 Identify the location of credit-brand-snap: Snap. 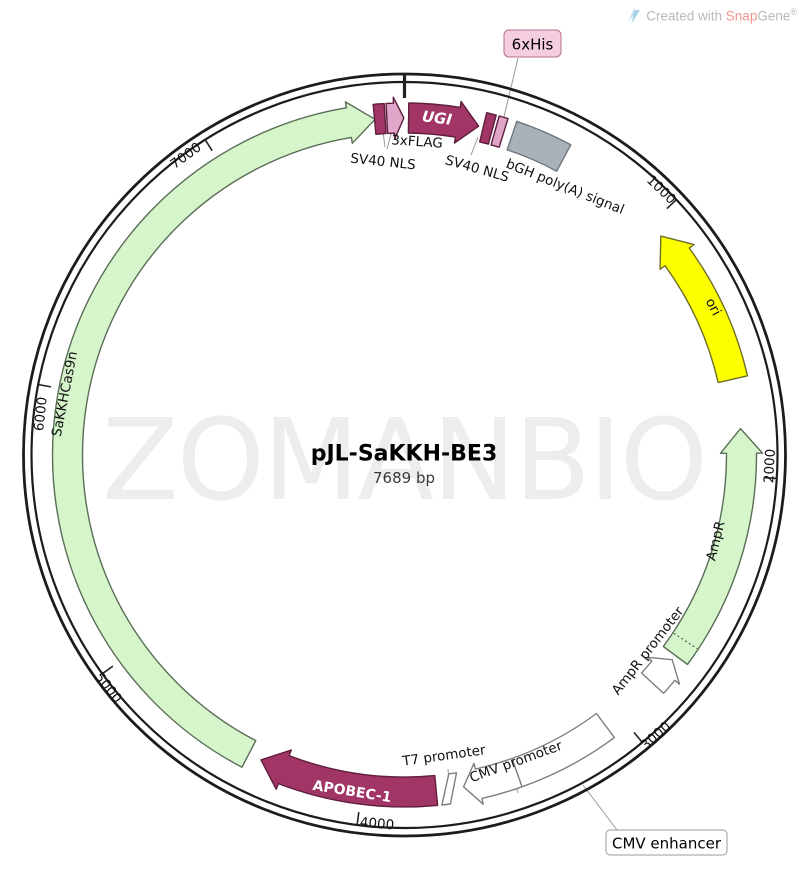
(741, 16).